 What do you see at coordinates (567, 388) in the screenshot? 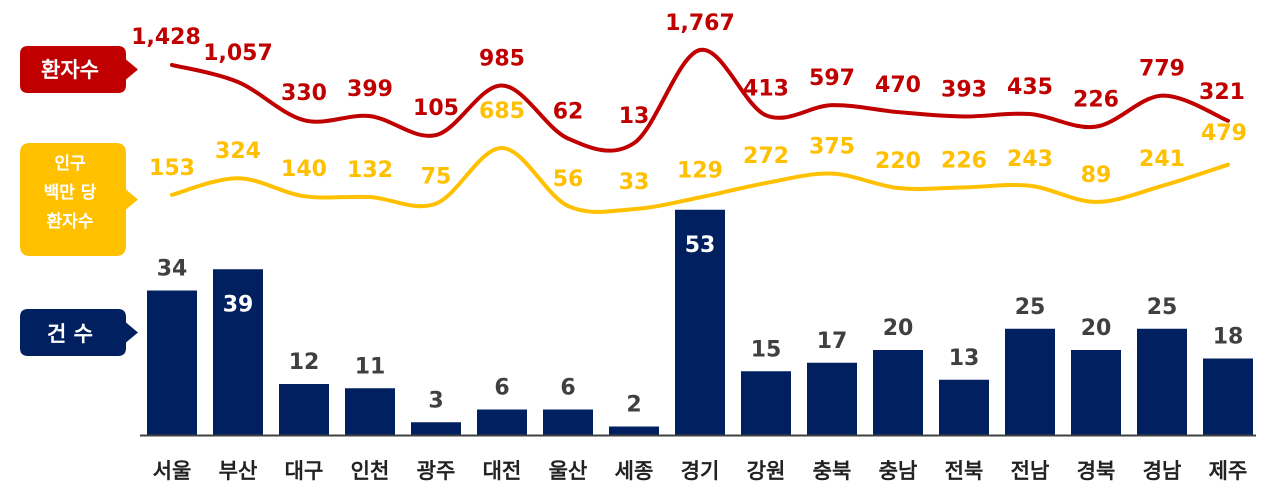
I see `bar-label-울산: 6` at bounding box center [567, 388].